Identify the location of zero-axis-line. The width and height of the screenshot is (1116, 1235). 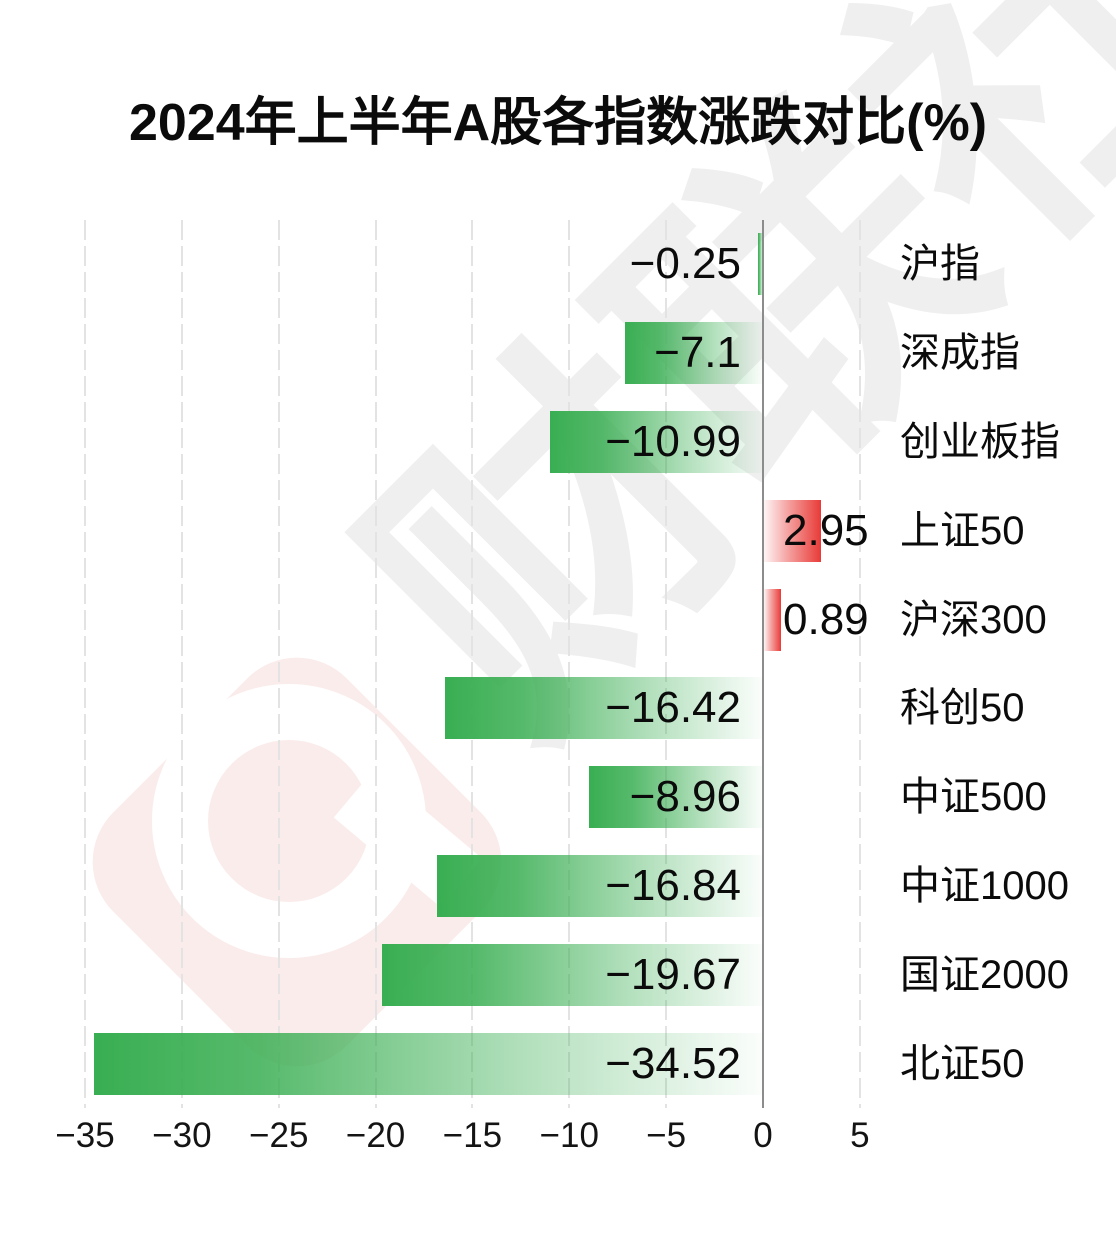
(763, 664).